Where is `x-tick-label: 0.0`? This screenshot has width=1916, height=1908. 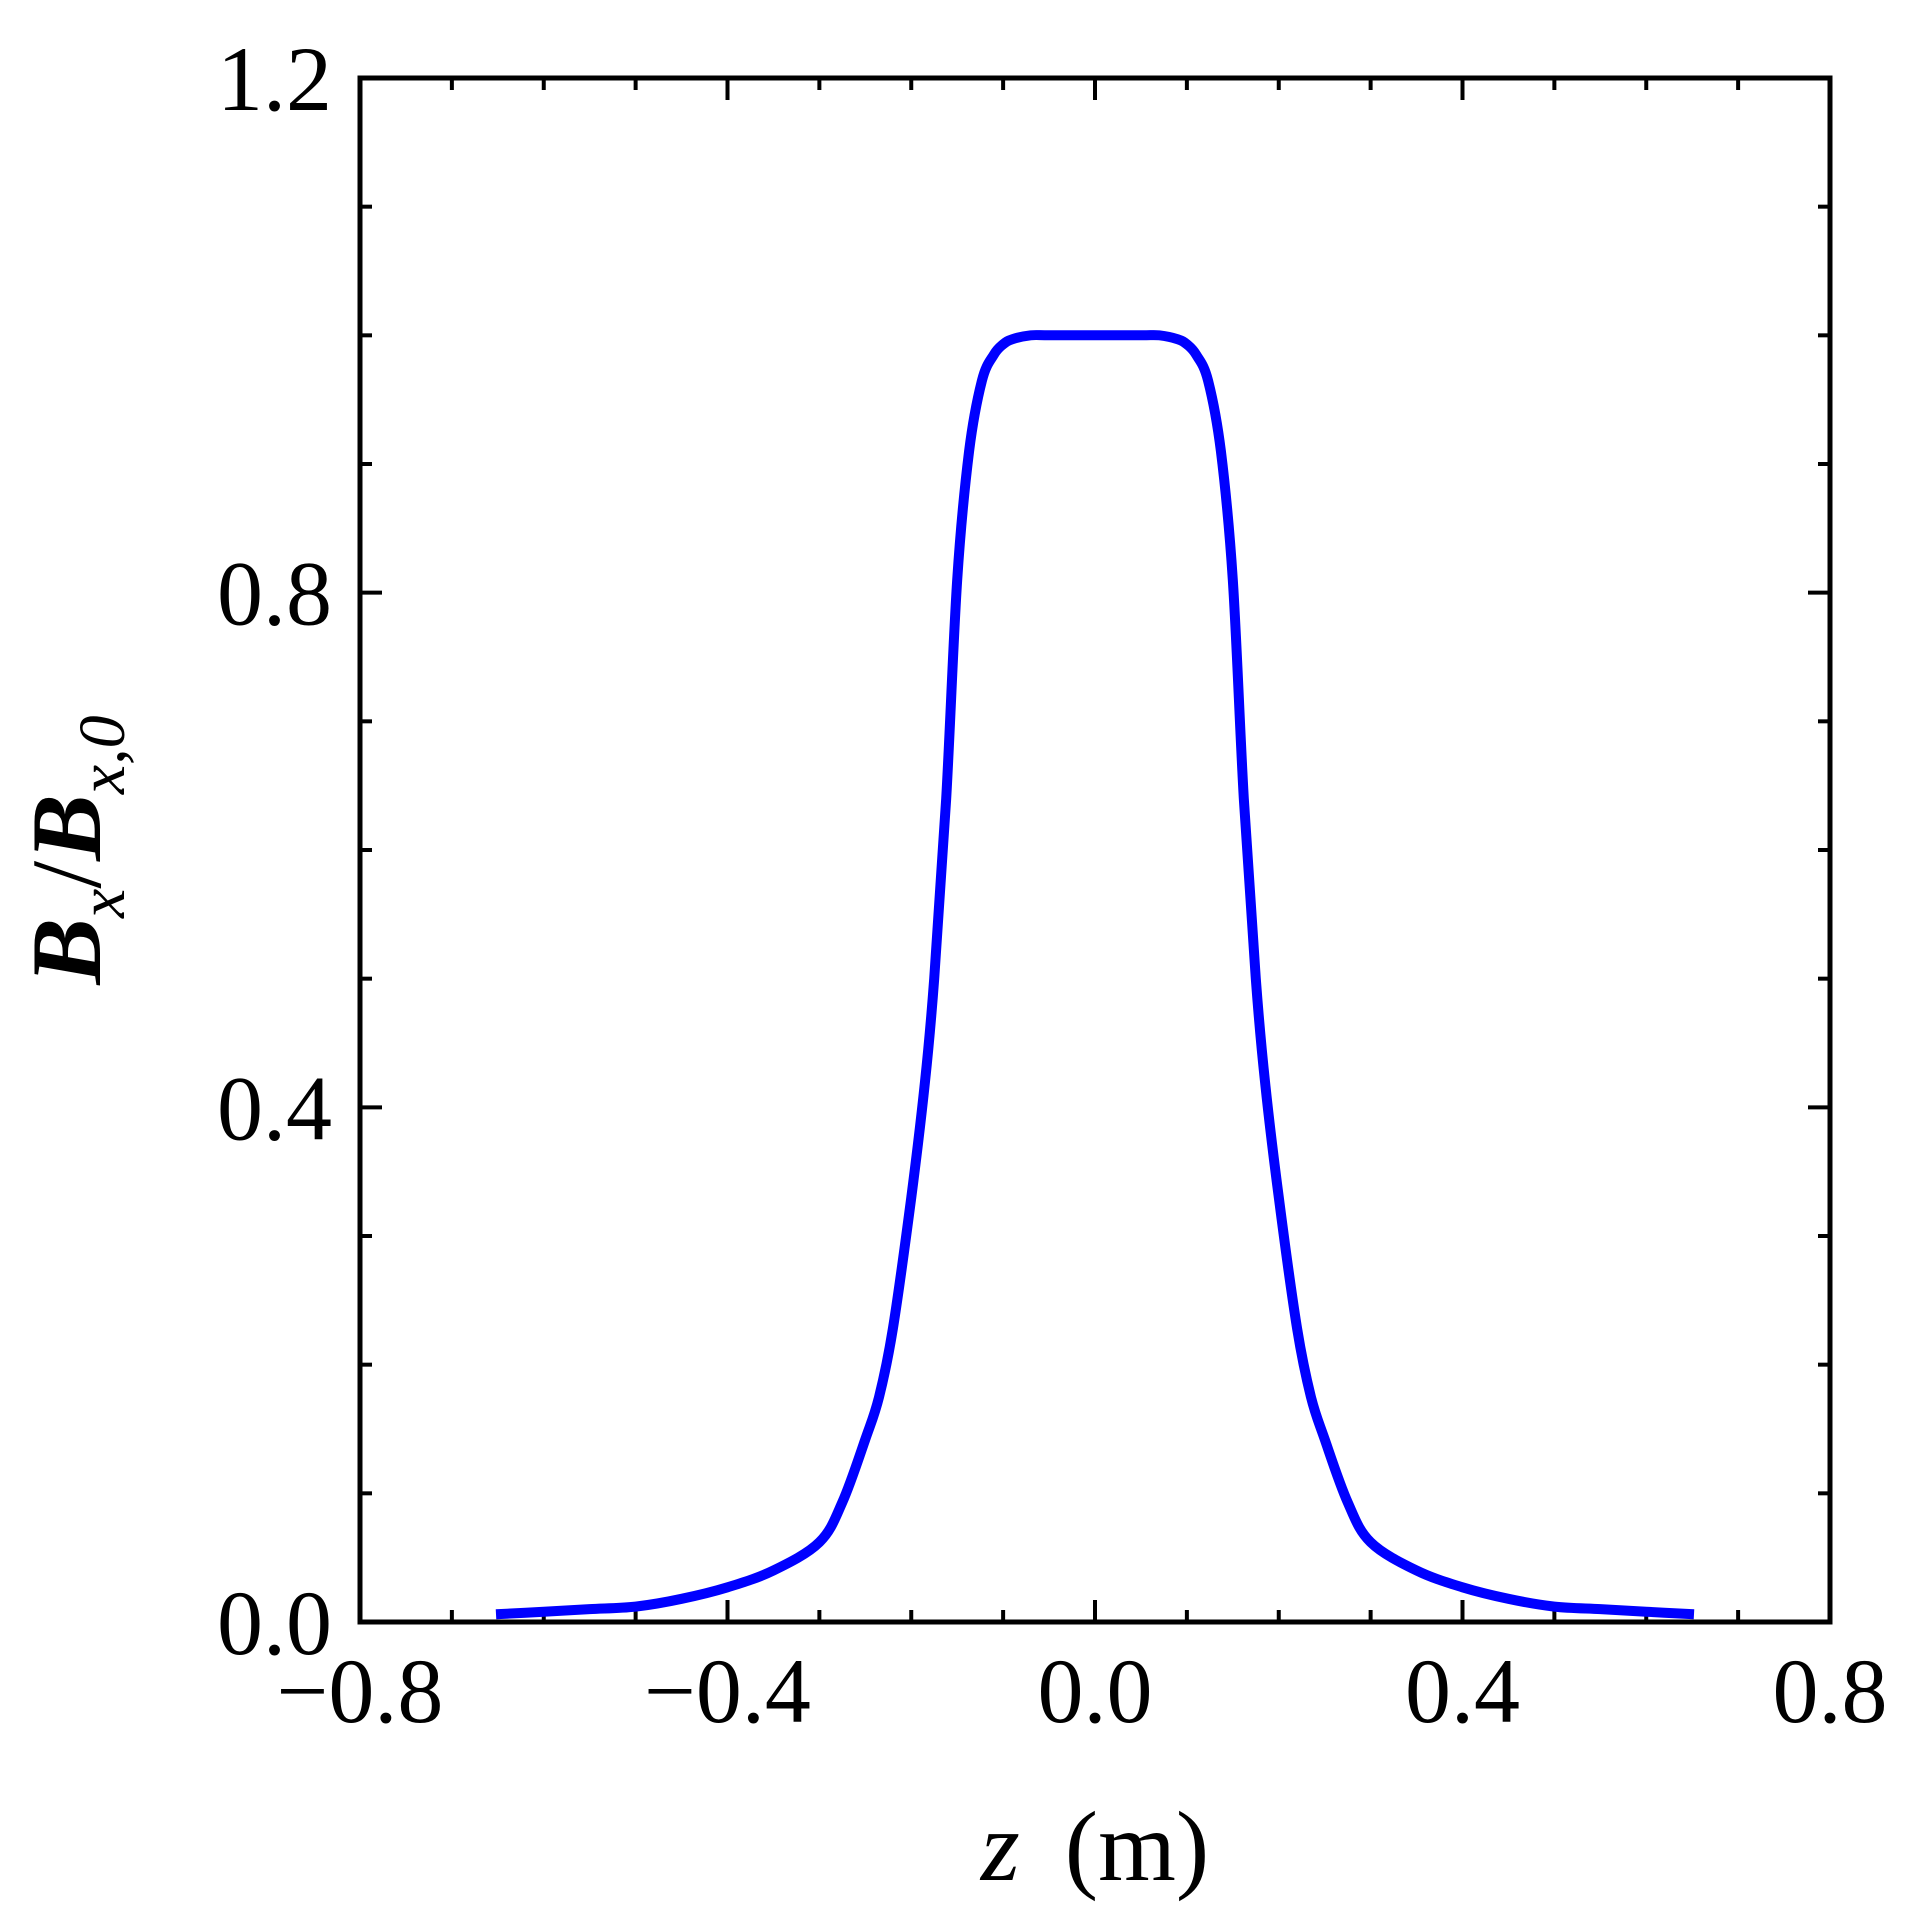 x-tick-label: 0.0 is located at coordinates (1095, 1691).